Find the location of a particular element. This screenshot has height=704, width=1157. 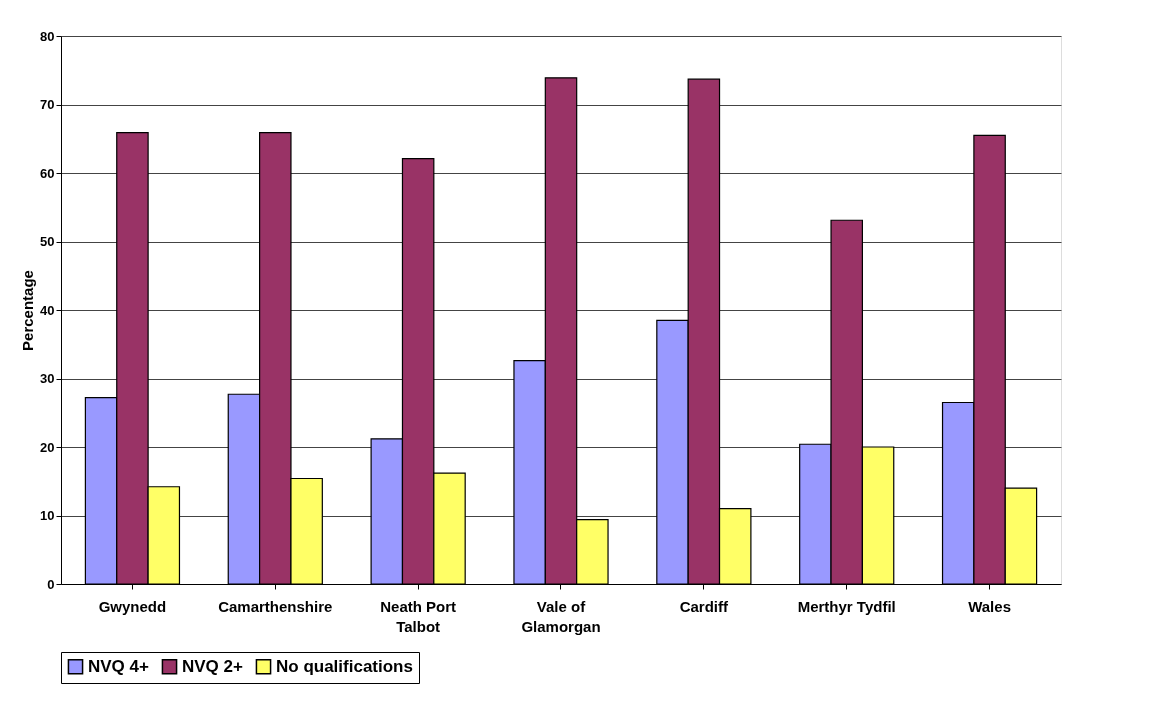

y-tick-label: 0 is located at coordinates (51, 584).